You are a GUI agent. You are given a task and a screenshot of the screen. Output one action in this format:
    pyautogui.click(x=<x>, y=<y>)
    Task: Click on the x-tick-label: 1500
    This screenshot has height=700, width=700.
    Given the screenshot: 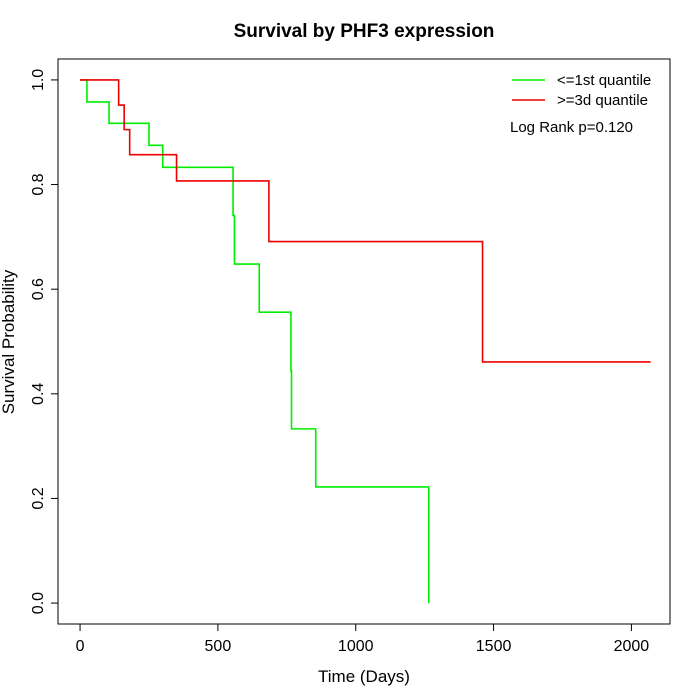 What is the action you would take?
    pyautogui.click(x=494, y=646)
    